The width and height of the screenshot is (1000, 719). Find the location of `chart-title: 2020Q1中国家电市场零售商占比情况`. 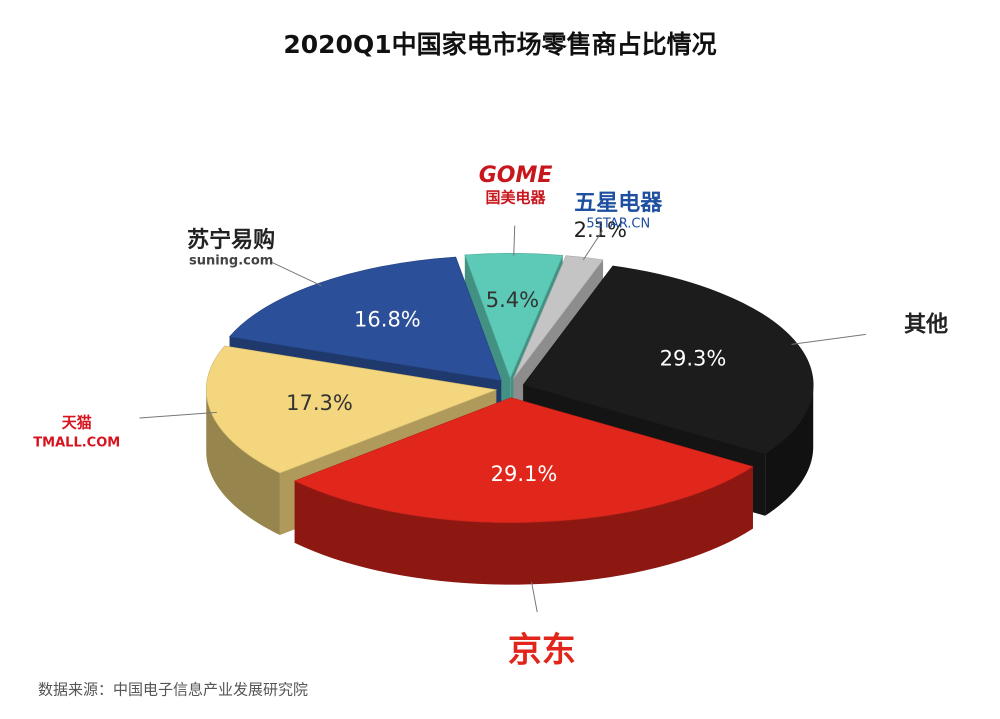

chart-title: 2020Q1中国家电市场零售商占比情况 is located at coordinates (499, 44).